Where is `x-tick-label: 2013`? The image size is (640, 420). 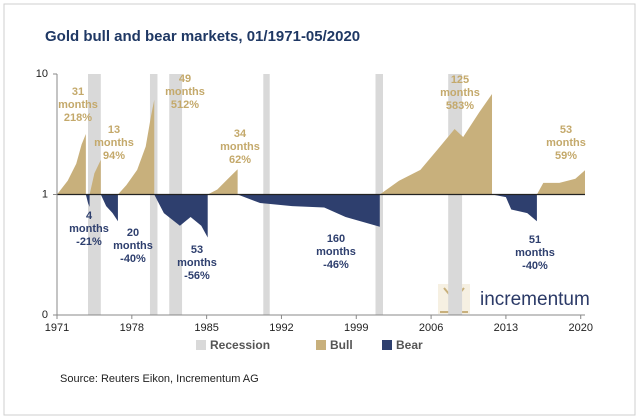
x-tick-label: 2013 is located at coordinates (506, 328).